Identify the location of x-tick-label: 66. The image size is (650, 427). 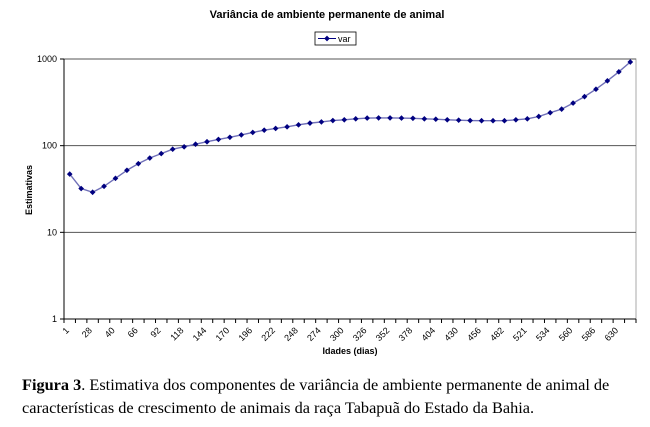
(133, 332).